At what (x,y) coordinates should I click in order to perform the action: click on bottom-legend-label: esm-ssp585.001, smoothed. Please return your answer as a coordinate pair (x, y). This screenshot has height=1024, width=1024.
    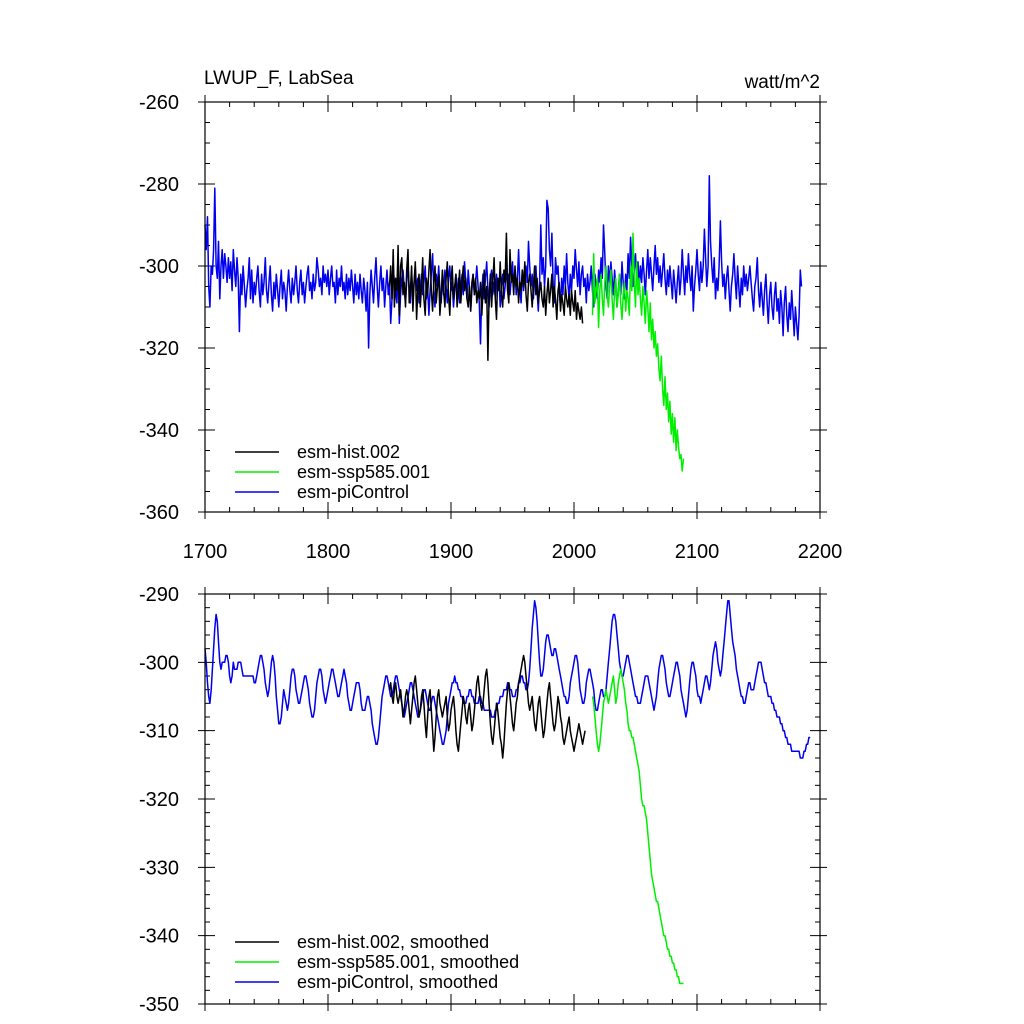
    Looking at the image, I should click on (408, 962).